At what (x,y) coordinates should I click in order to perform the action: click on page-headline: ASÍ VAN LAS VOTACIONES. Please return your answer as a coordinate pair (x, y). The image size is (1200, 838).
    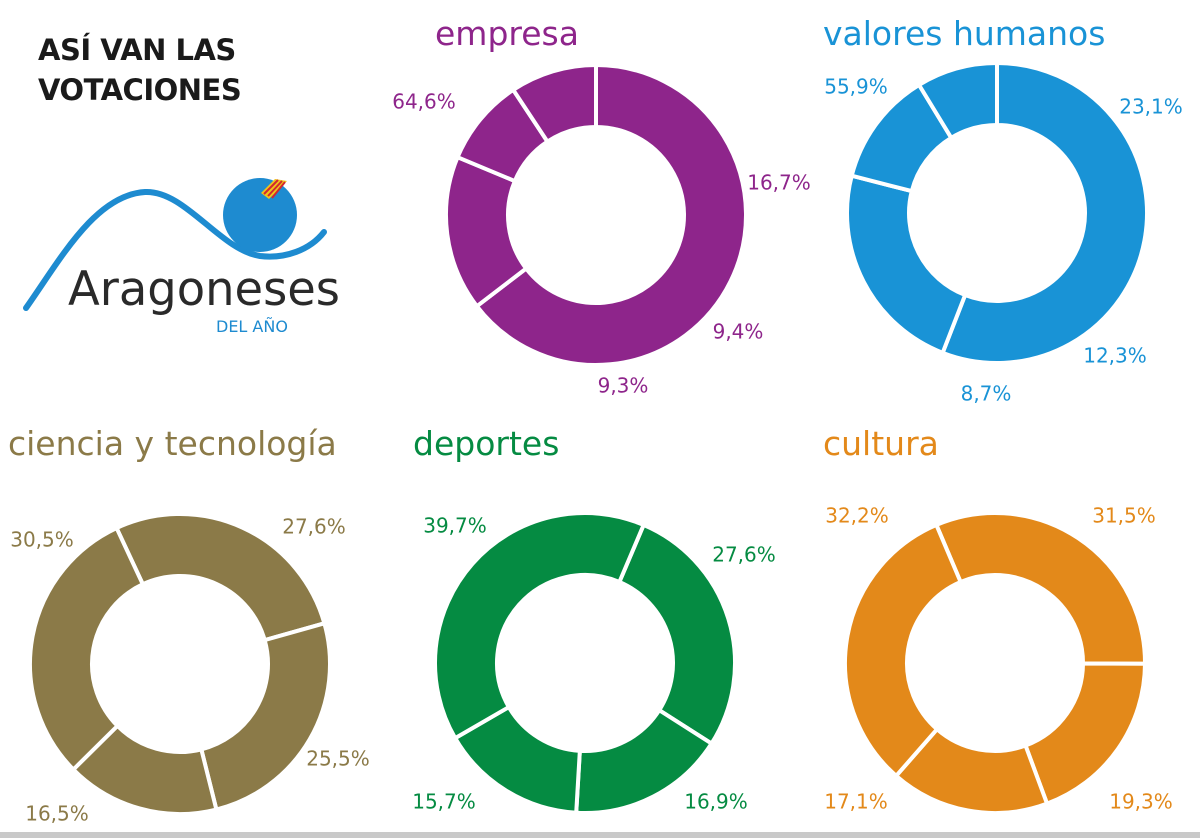
    Looking at the image, I should click on (140, 70).